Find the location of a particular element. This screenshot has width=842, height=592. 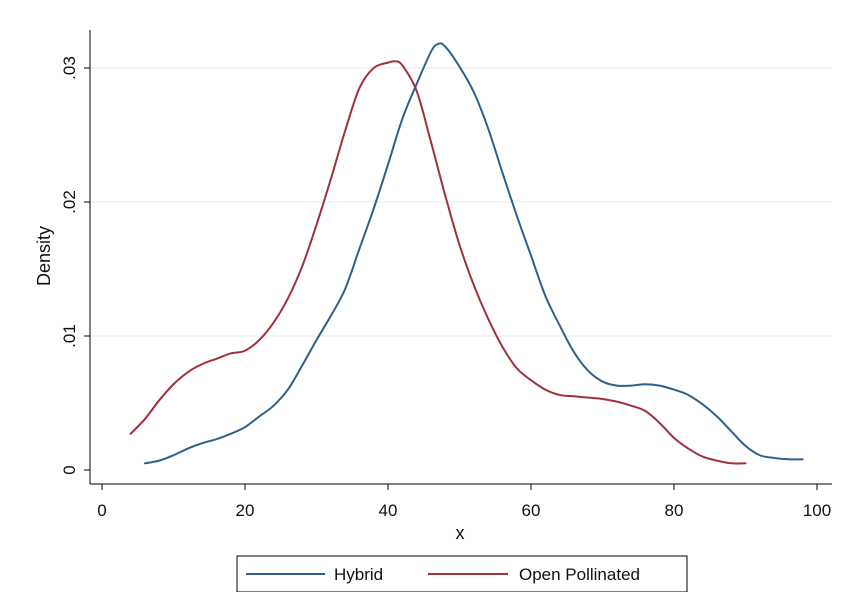

y-axis-title: Density is located at coordinates (44, 256).